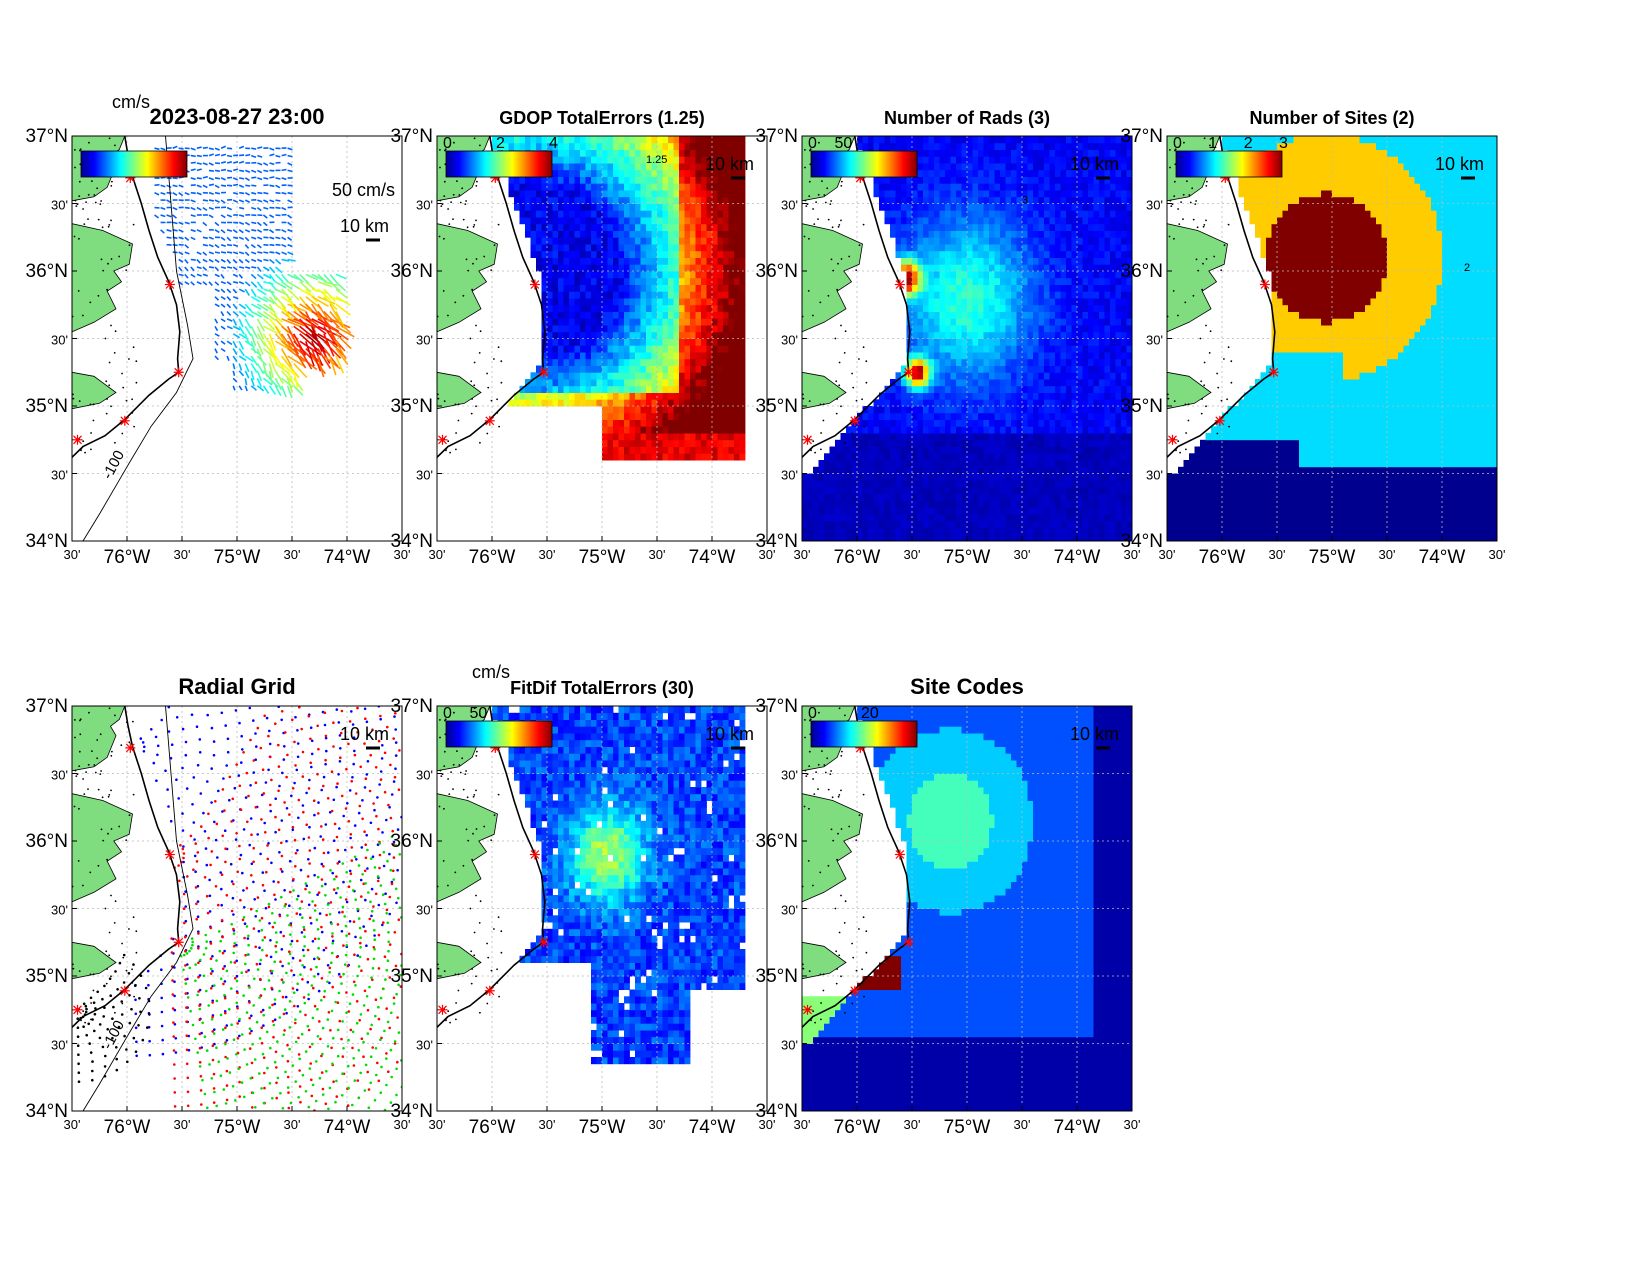 The image size is (1650, 1275). What do you see at coordinates (131, 102) in the screenshot?
I see `colorbar-unit: cm/s` at bounding box center [131, 102].